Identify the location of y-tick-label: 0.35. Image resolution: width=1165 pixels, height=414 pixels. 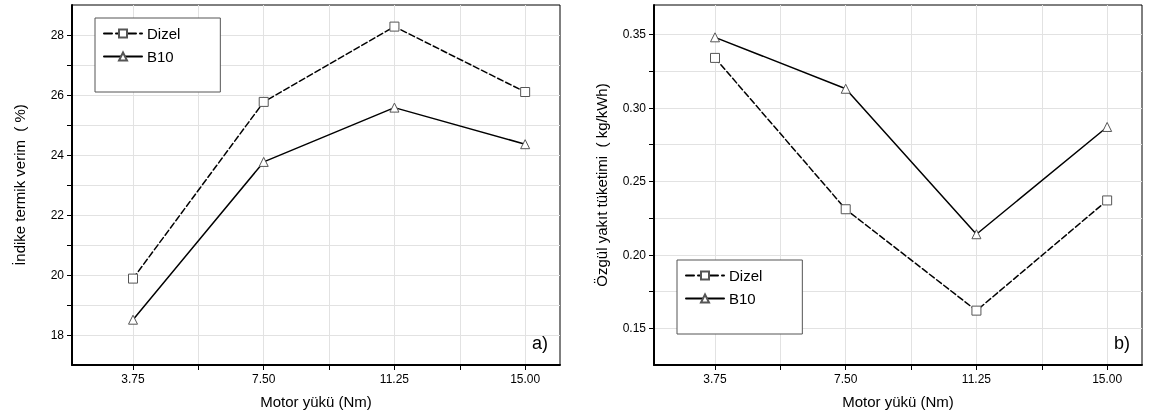
(634, 34).